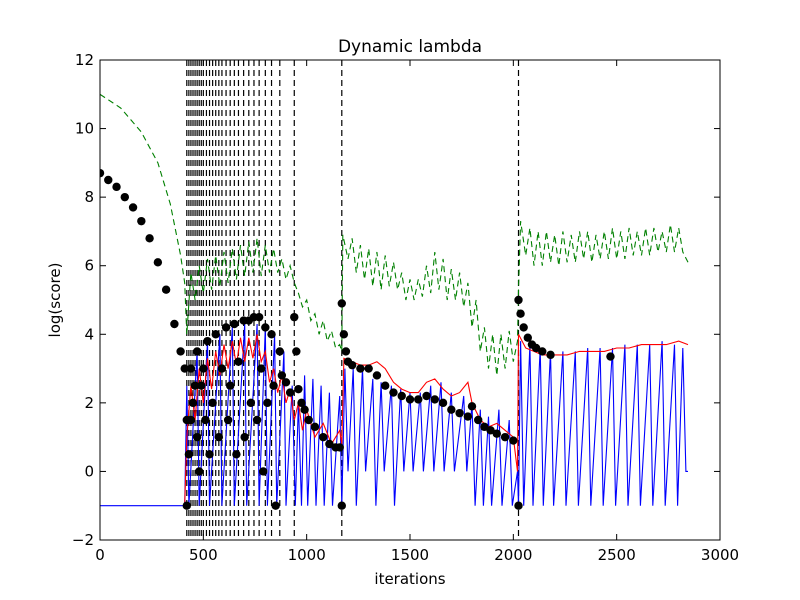 The height and width of the screenshot is (600, 800). I want to click on x-tick-label-1: 500, so click(203, 555).